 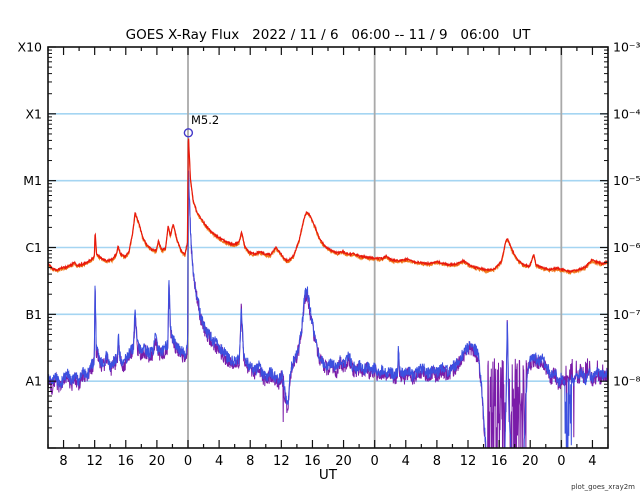 What do you see at coordinates (626, 314) in the screenshot?
I see `flux-level-label: 10⁻⁷` at bounding box center [626, 314].